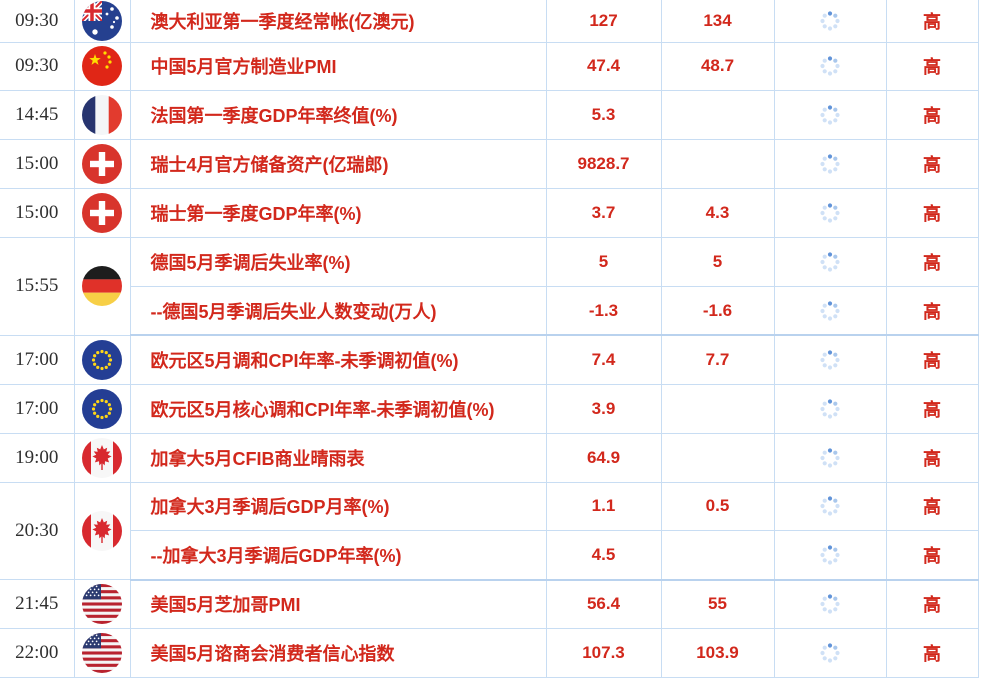  What do you see at coordinates (717, 653) in the screenshot?
I see `forecast-value: 103.9` at bounding box center [717, 653].